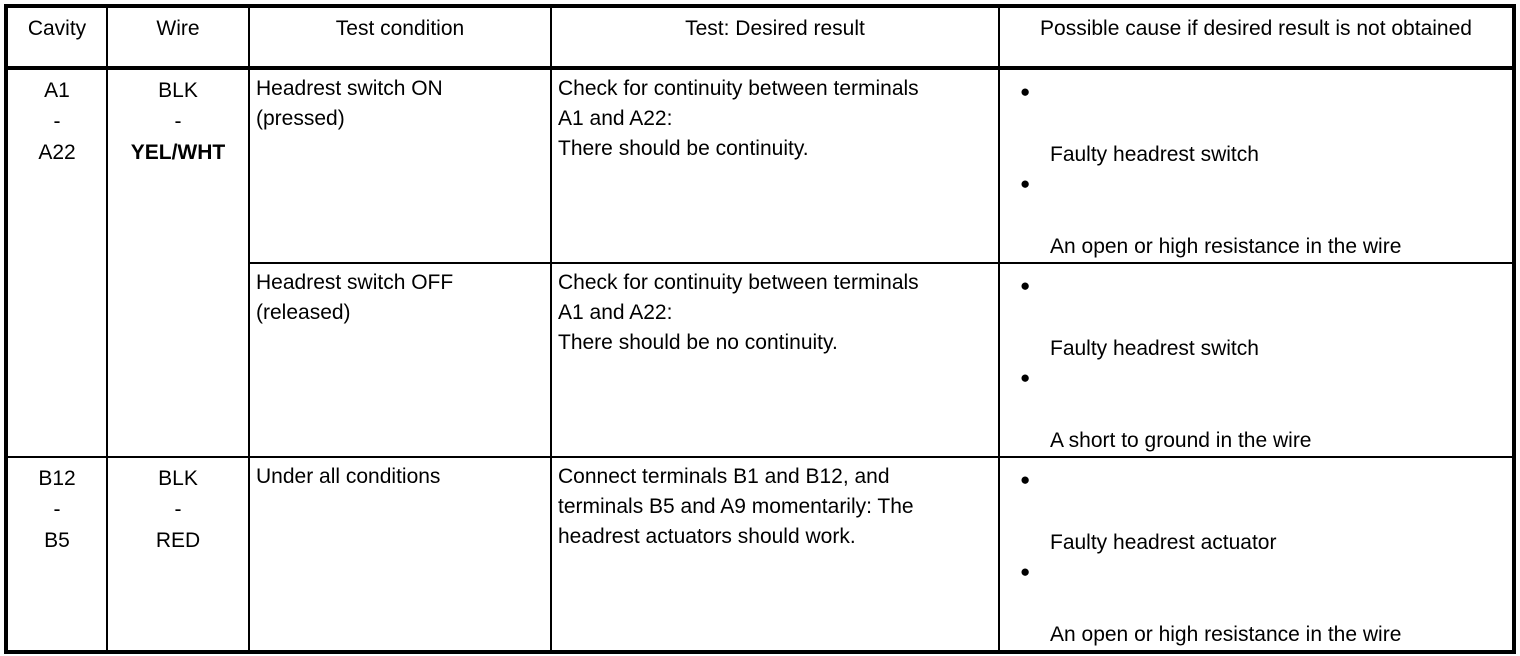  I want to click on header-cell-test-condition: Test condition, so click(400, 37).